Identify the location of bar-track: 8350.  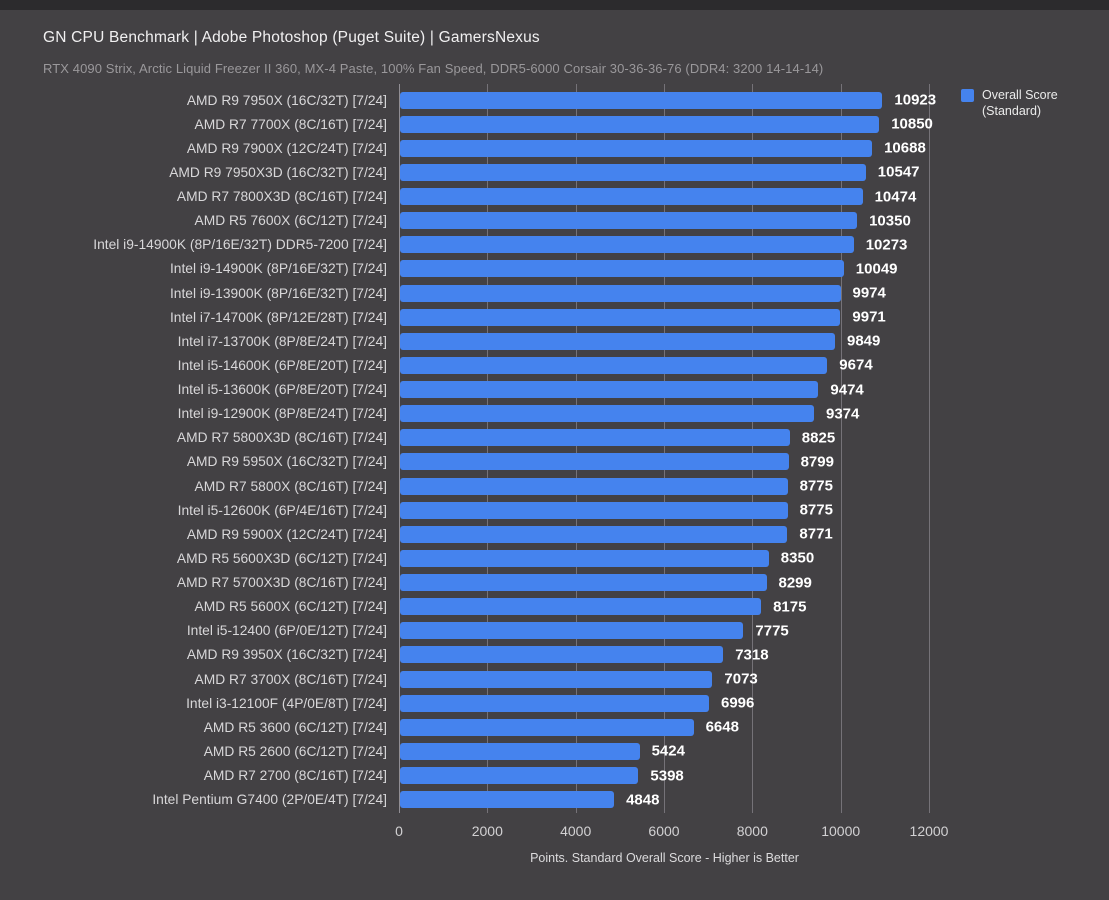
(664, 558).